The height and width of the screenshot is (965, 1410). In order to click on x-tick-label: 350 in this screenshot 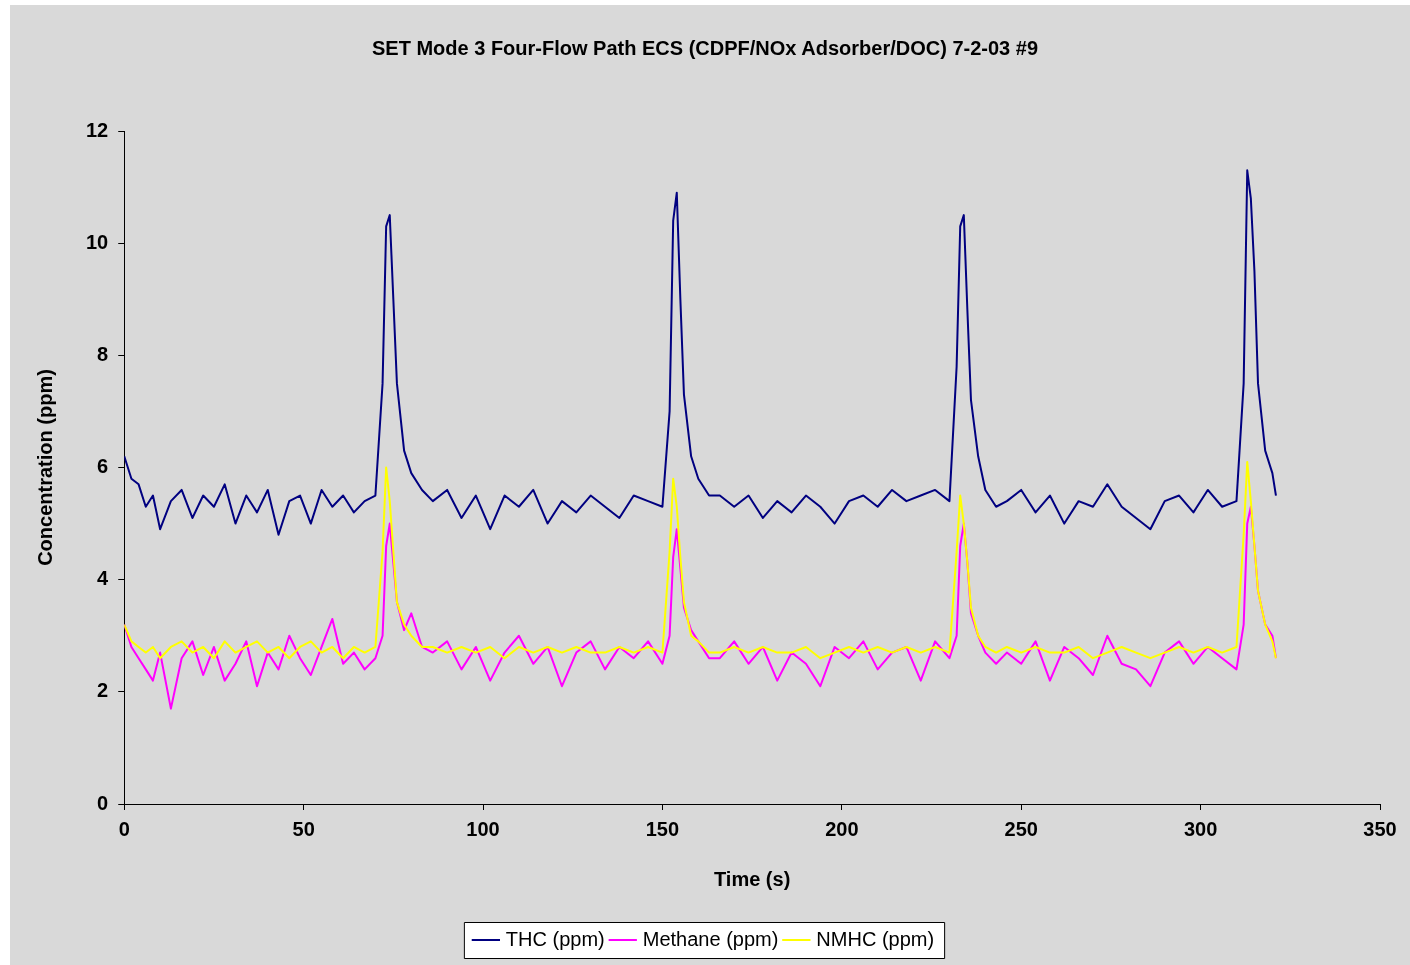, I will do `click(1380, 828)`.